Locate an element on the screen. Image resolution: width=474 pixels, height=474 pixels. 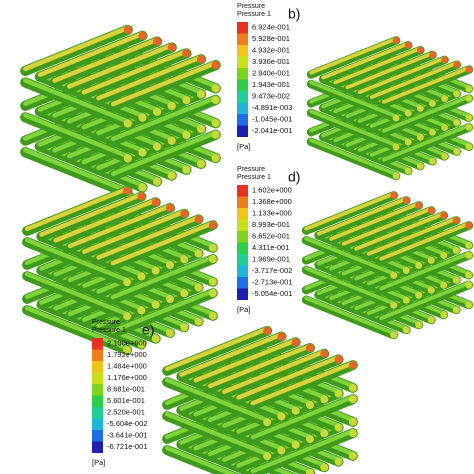
level-label: 1.368e+000 is located at coordinates (272, 201).